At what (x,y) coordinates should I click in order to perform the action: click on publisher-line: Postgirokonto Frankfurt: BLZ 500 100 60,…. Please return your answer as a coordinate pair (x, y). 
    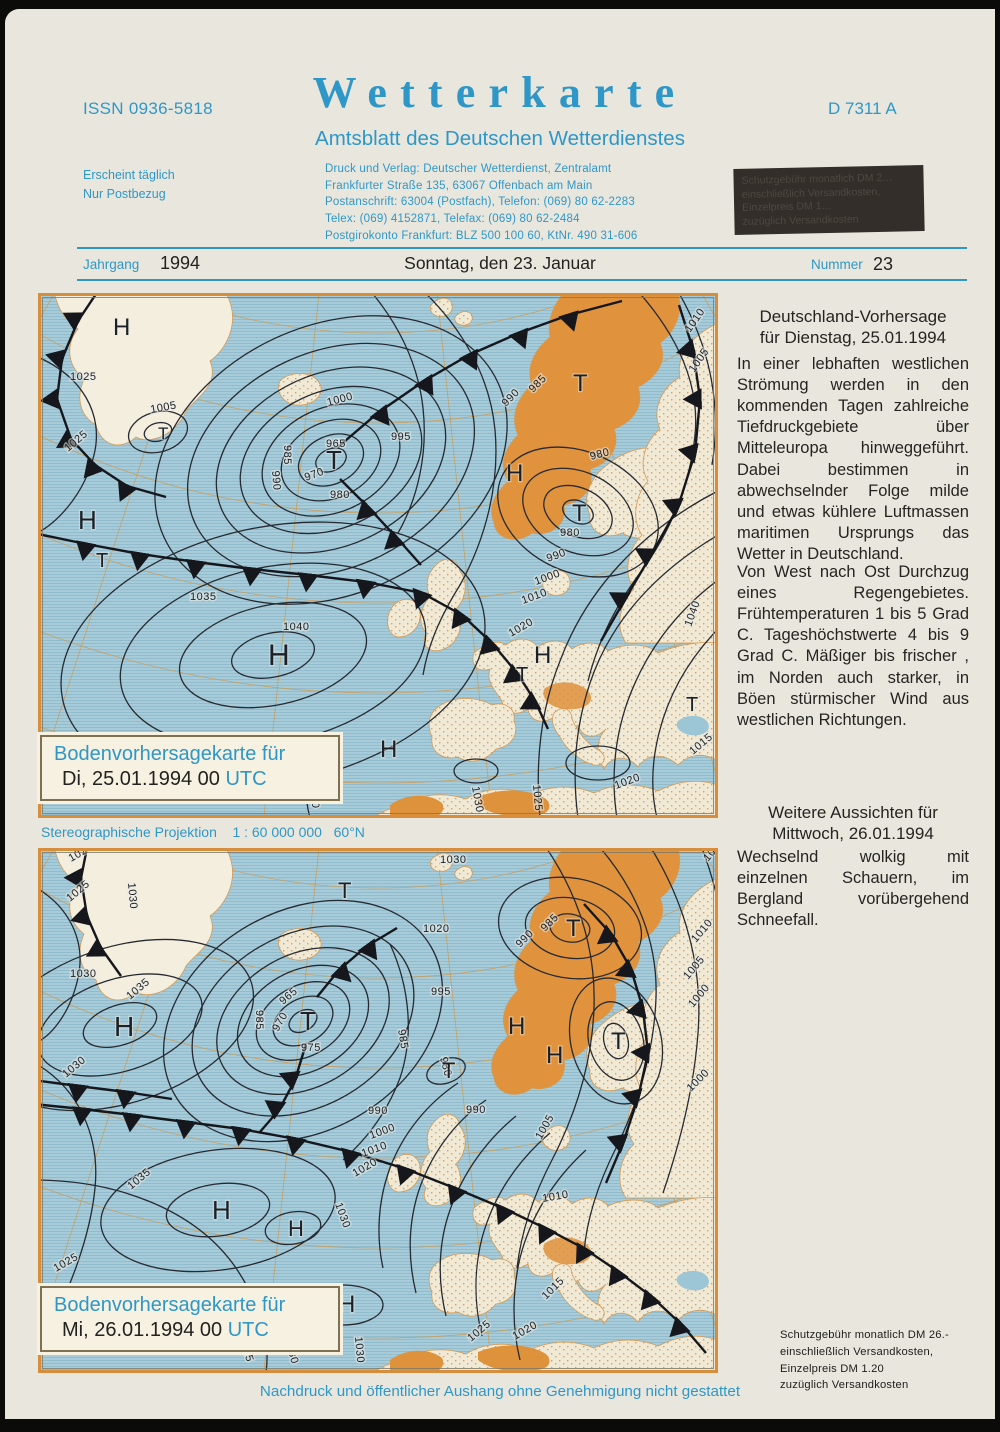
    Looking at the image, I should click on (481, 235).